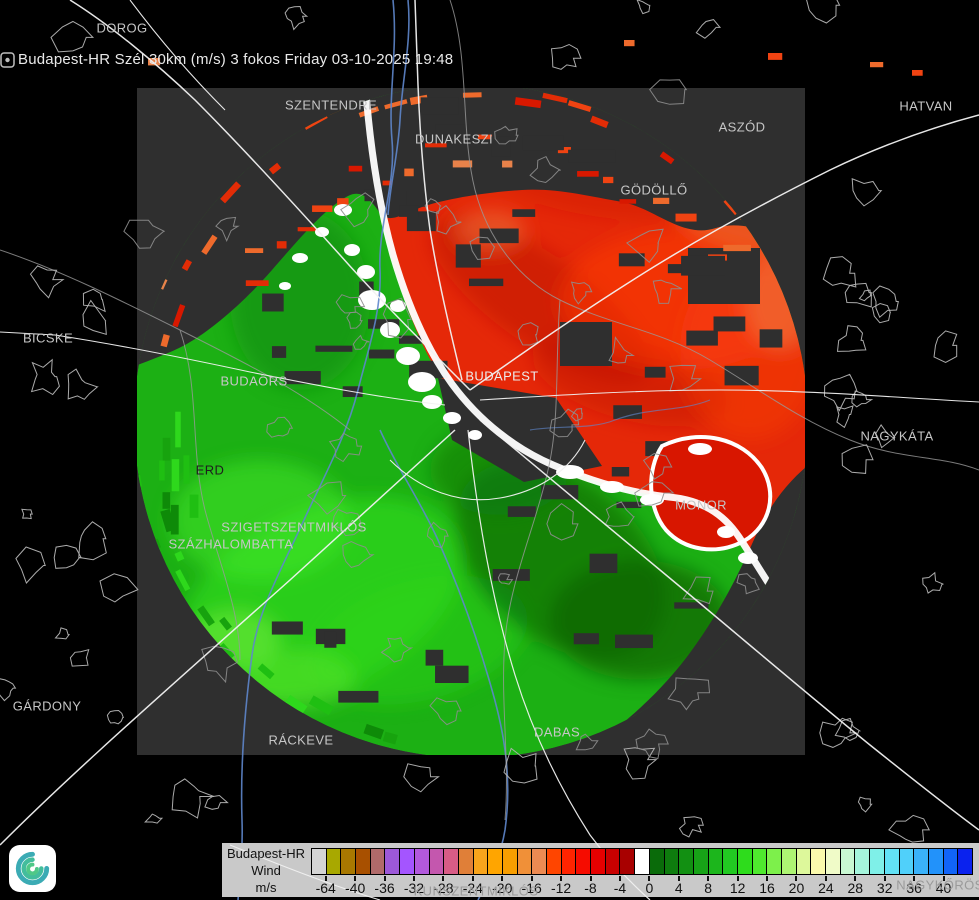  What do you see at coordinates (535, 58) in the screenshot?
I see `outlying-echoes` at bounding box center [535, 58].